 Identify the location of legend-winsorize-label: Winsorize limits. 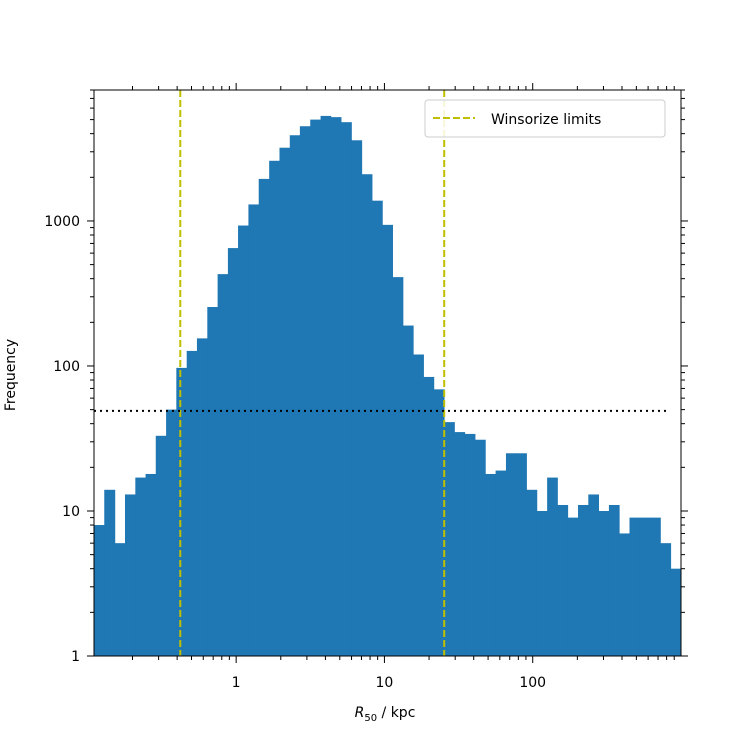
(546, 120).